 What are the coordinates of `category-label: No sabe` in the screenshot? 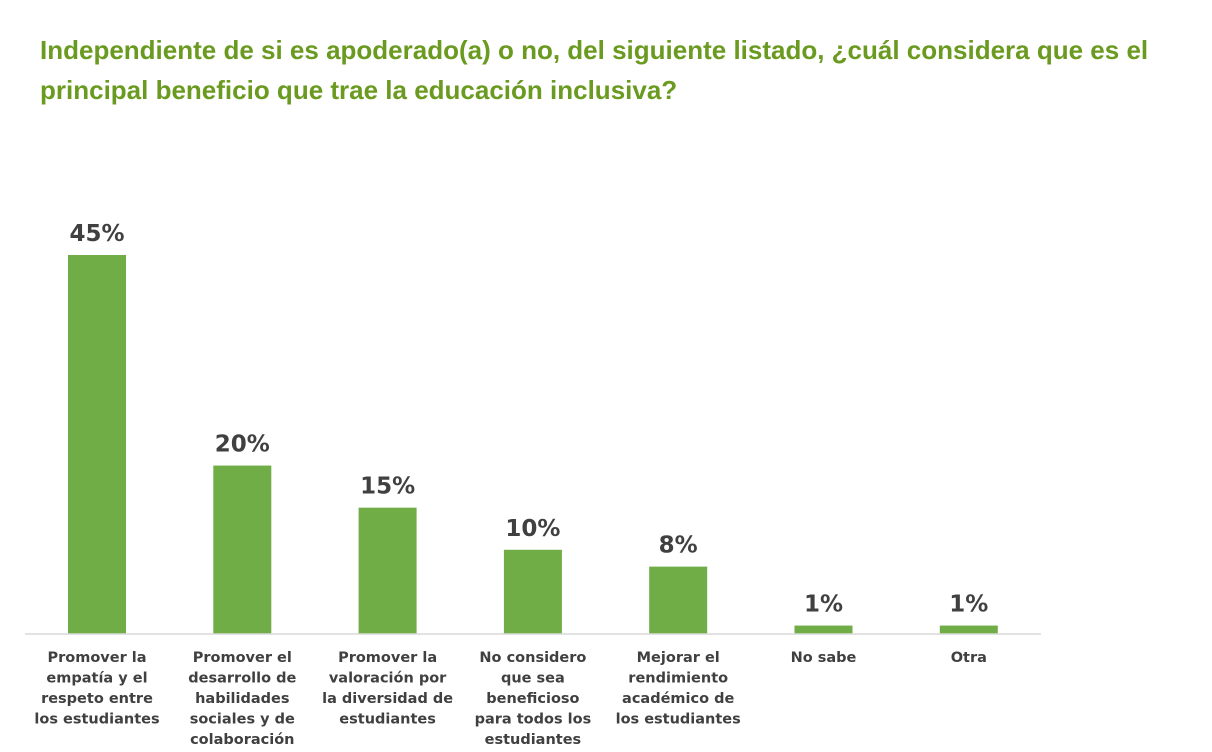 It's located at (824, 658).